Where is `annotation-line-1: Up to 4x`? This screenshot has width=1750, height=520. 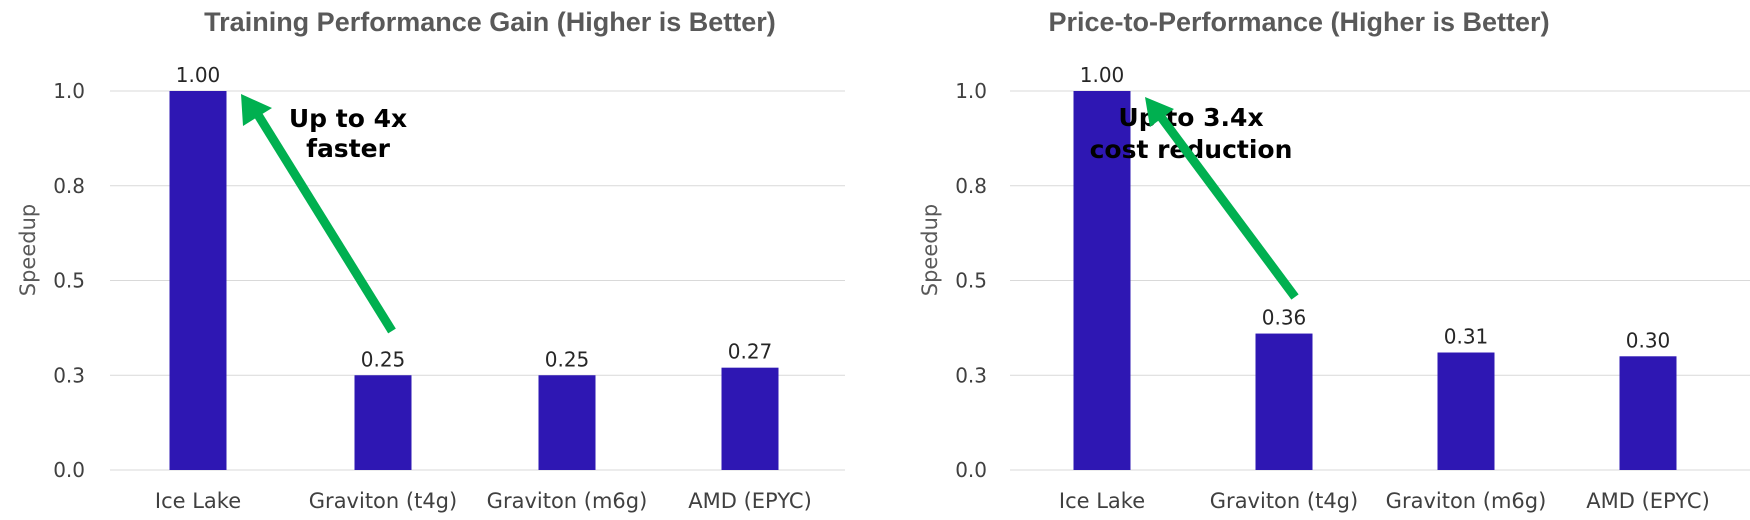 annotation-line-1: Up to 4x is located at coordinates (348, 118).